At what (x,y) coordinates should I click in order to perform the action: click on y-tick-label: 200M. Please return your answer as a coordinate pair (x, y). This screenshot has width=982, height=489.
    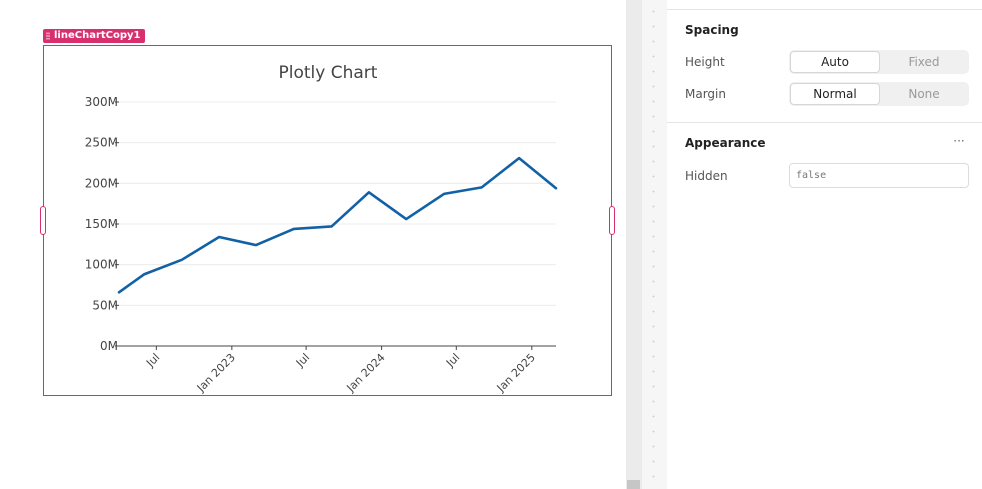
    Looking at the image, I should click on (101, 183).